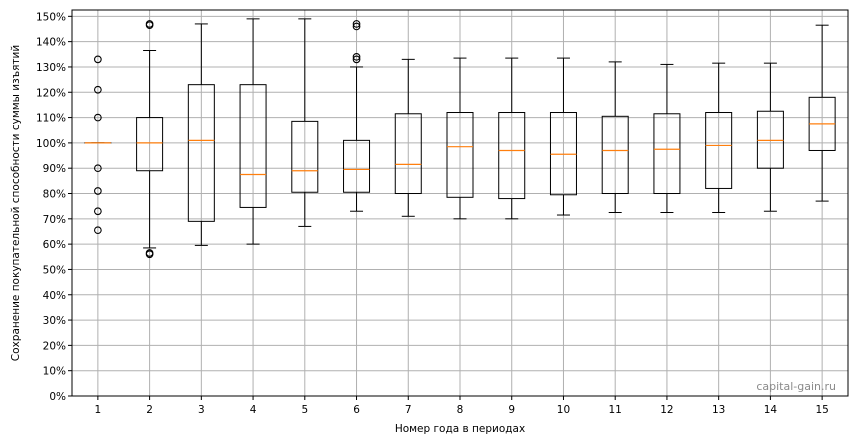 The image size is (856, 446). What do you see at coordinates (796, 386) in the screenshot?
I see `watermark: capital-gain.ru` at bounding box center [796, 386].